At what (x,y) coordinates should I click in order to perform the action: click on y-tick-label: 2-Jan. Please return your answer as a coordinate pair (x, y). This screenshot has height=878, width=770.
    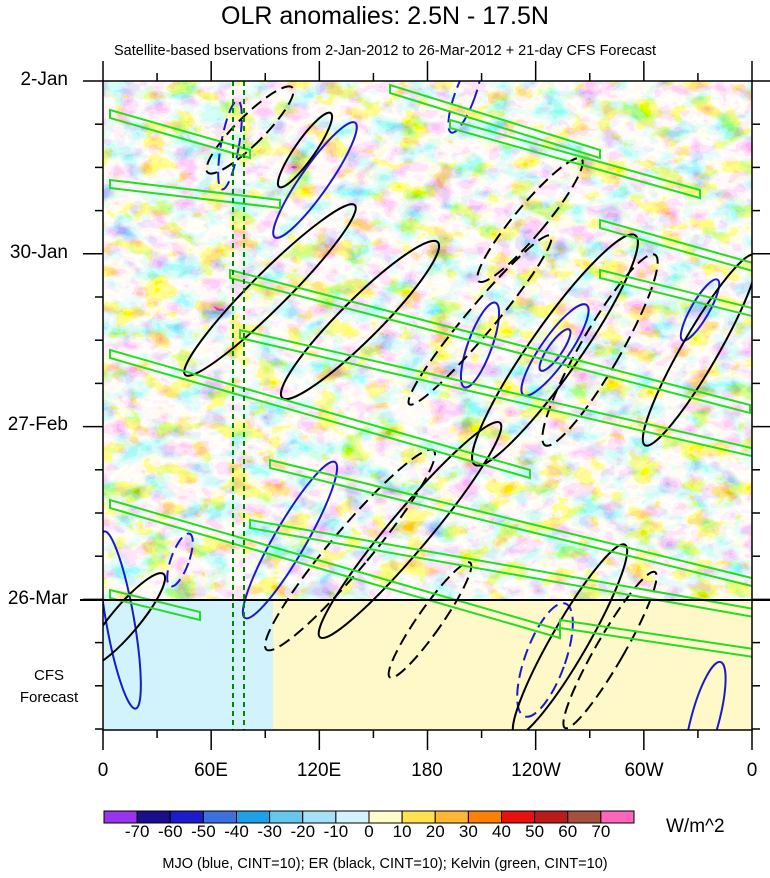
    Looking at the image, I should click on (44, 79).